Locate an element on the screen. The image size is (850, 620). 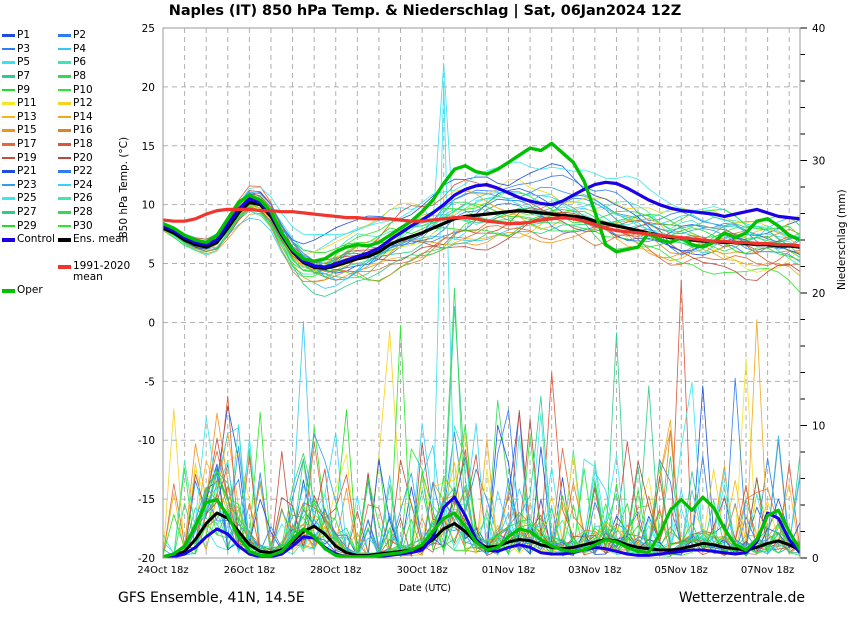
legend-label: P12 is located at coordinates (83, 103).